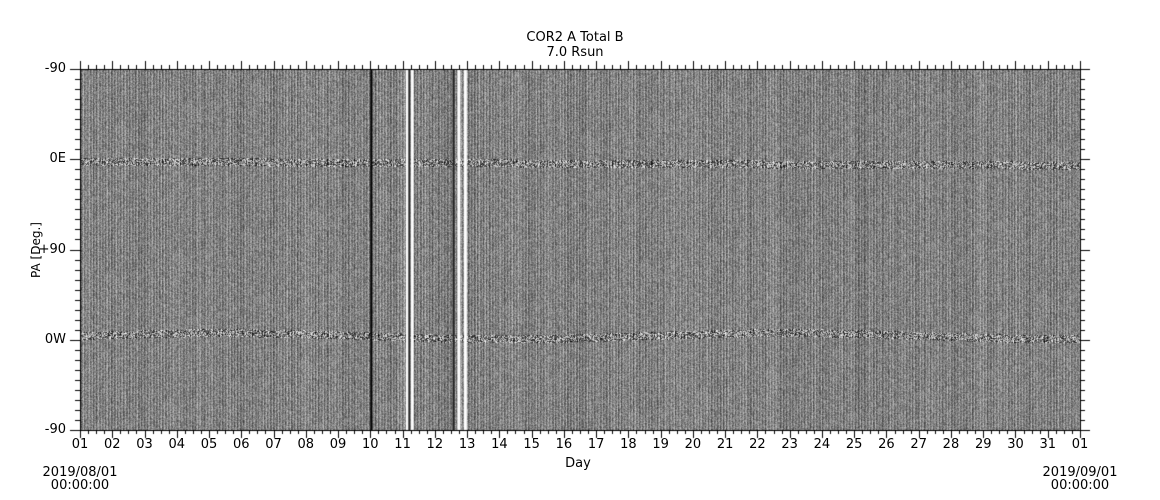 The height and width of the screenshot is (500, 1160). I want to click on x-tick-label: 10, so click(370, 444).